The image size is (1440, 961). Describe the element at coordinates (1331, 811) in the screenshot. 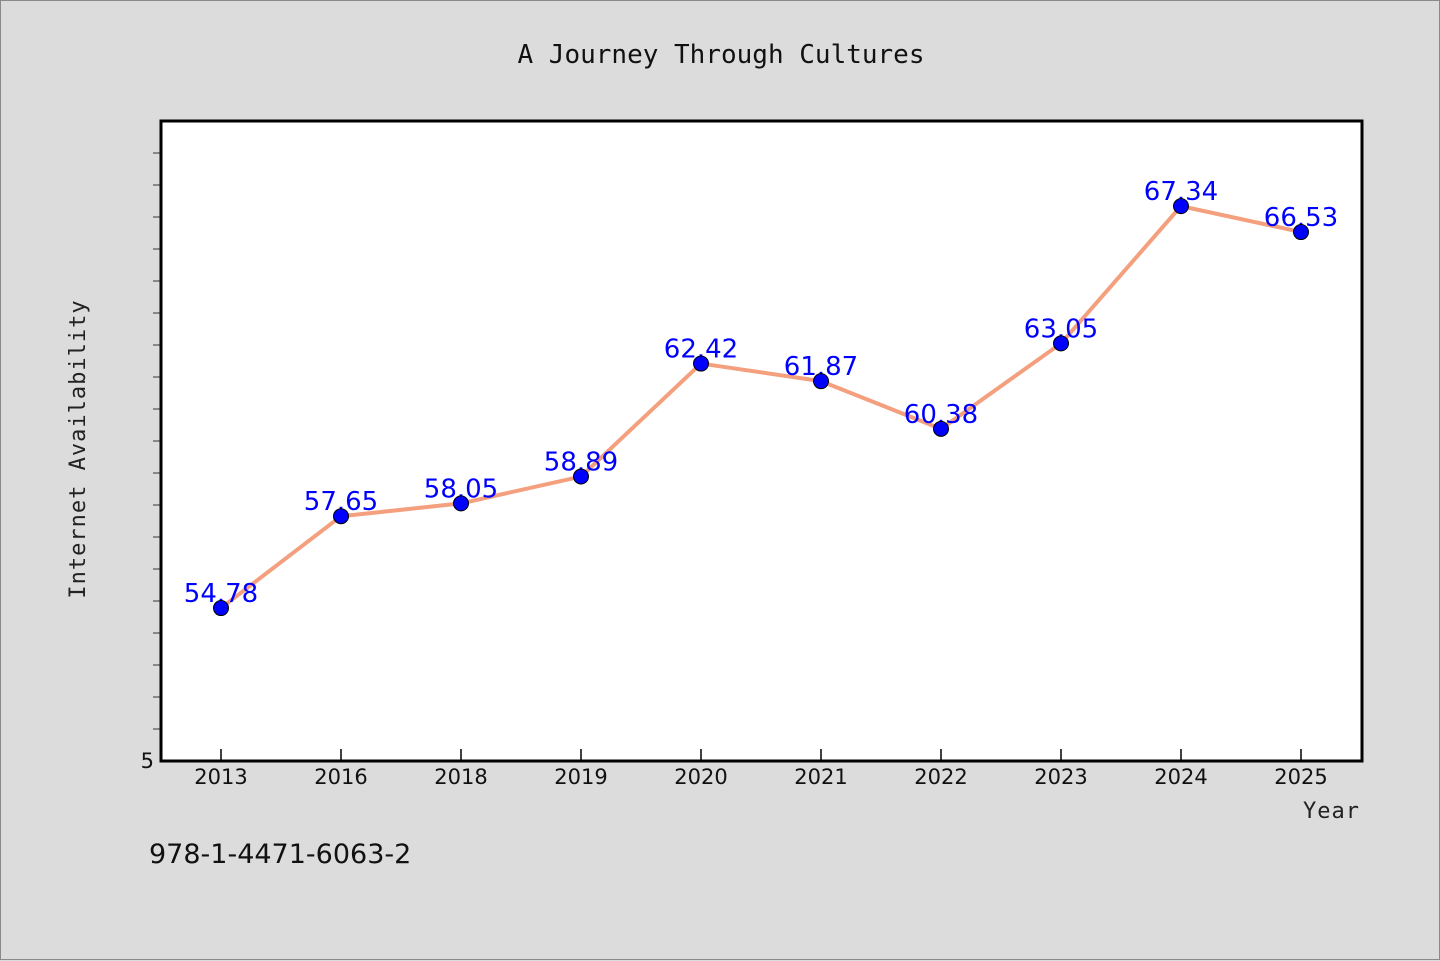

I see `x-axis-label: Year` at that location.